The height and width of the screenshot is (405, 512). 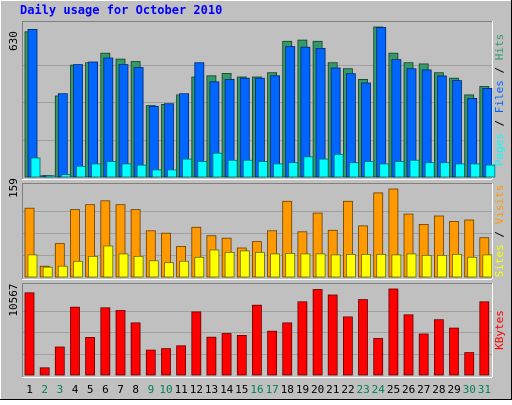 I want to click on day-label-24: 24, so click(x=379, y=389).